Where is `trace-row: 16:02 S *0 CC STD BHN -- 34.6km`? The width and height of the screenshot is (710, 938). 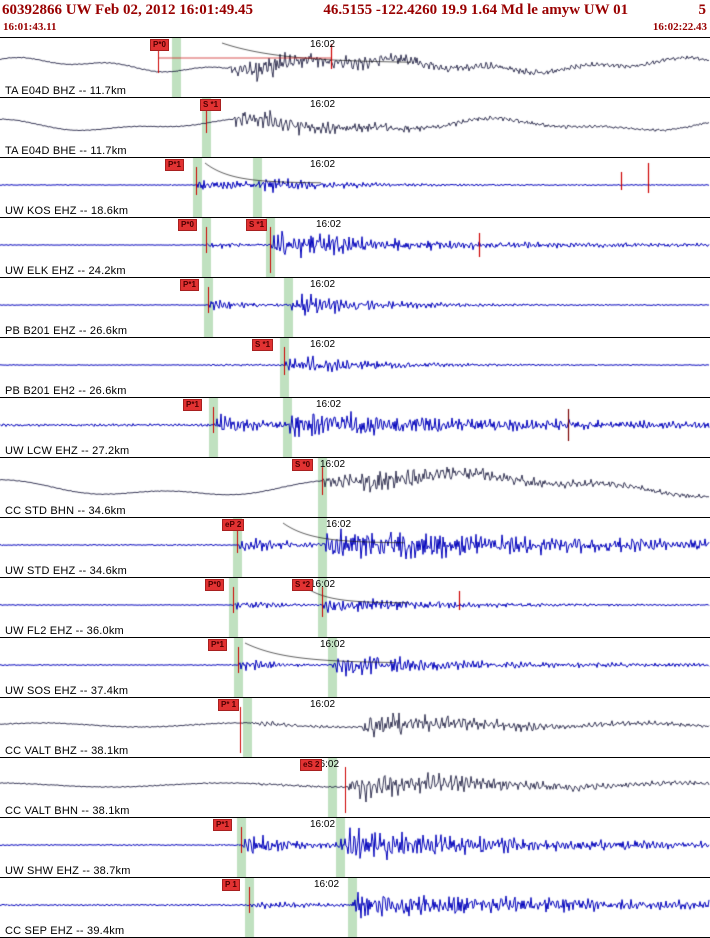
trace-row: 16:02 S *0 CC STD BHN -- 34.6km is located at coordinates (355, 488).